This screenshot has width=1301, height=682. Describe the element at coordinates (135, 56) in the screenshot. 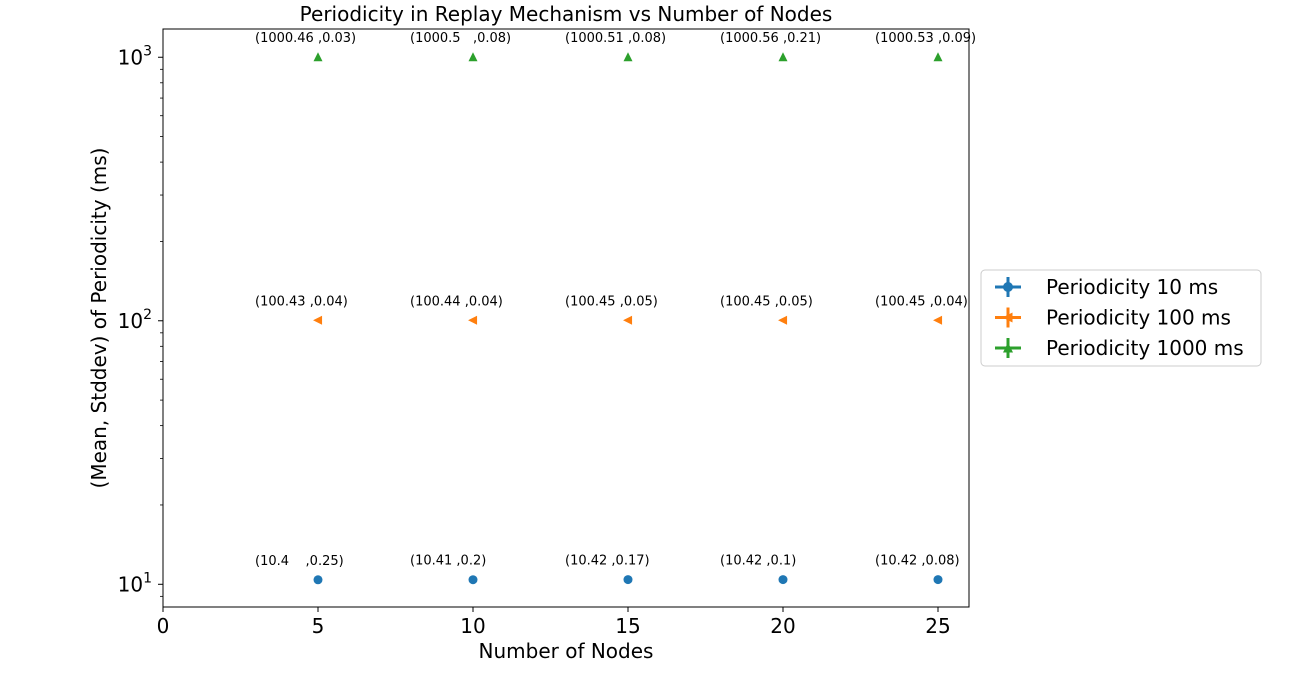

I see `y-tick-label: 10³` at that location.